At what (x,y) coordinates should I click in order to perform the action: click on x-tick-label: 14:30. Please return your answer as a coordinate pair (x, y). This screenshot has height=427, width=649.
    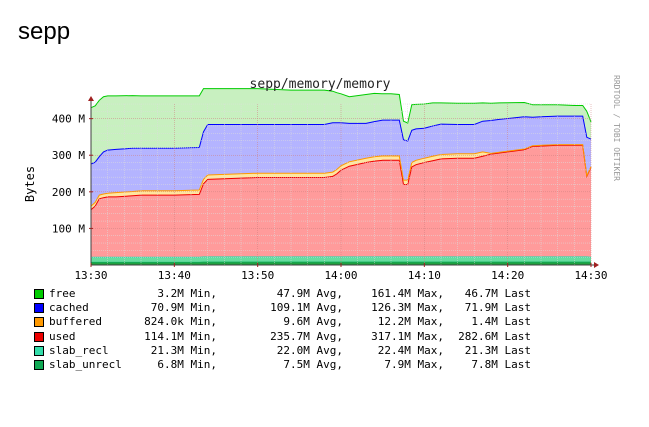
    Looking at the image, I should click on (590, 275).